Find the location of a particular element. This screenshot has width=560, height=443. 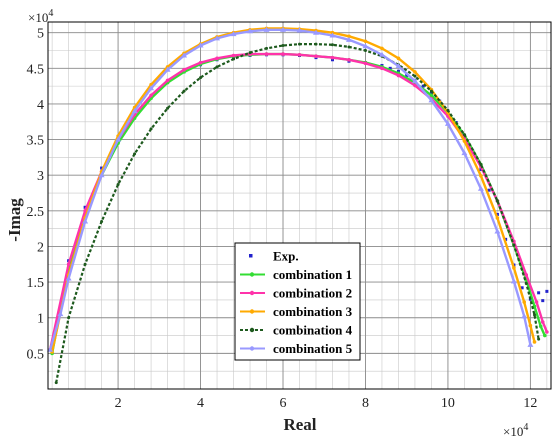

y-exponent-base: ×10 is located at coordinates (38, 17).